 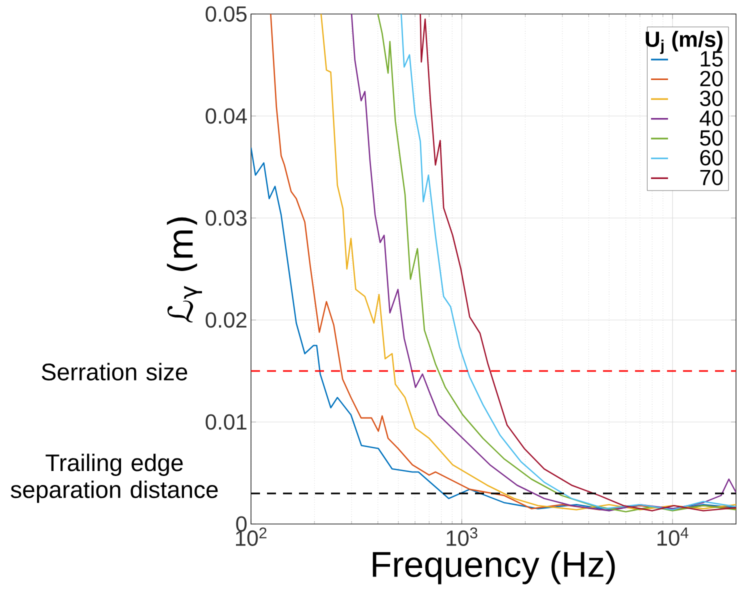 What do you see at coordinates (115, 371) in the screenshot?
I see `ref-line-label: Serration size` at bounding box center [115, 371].